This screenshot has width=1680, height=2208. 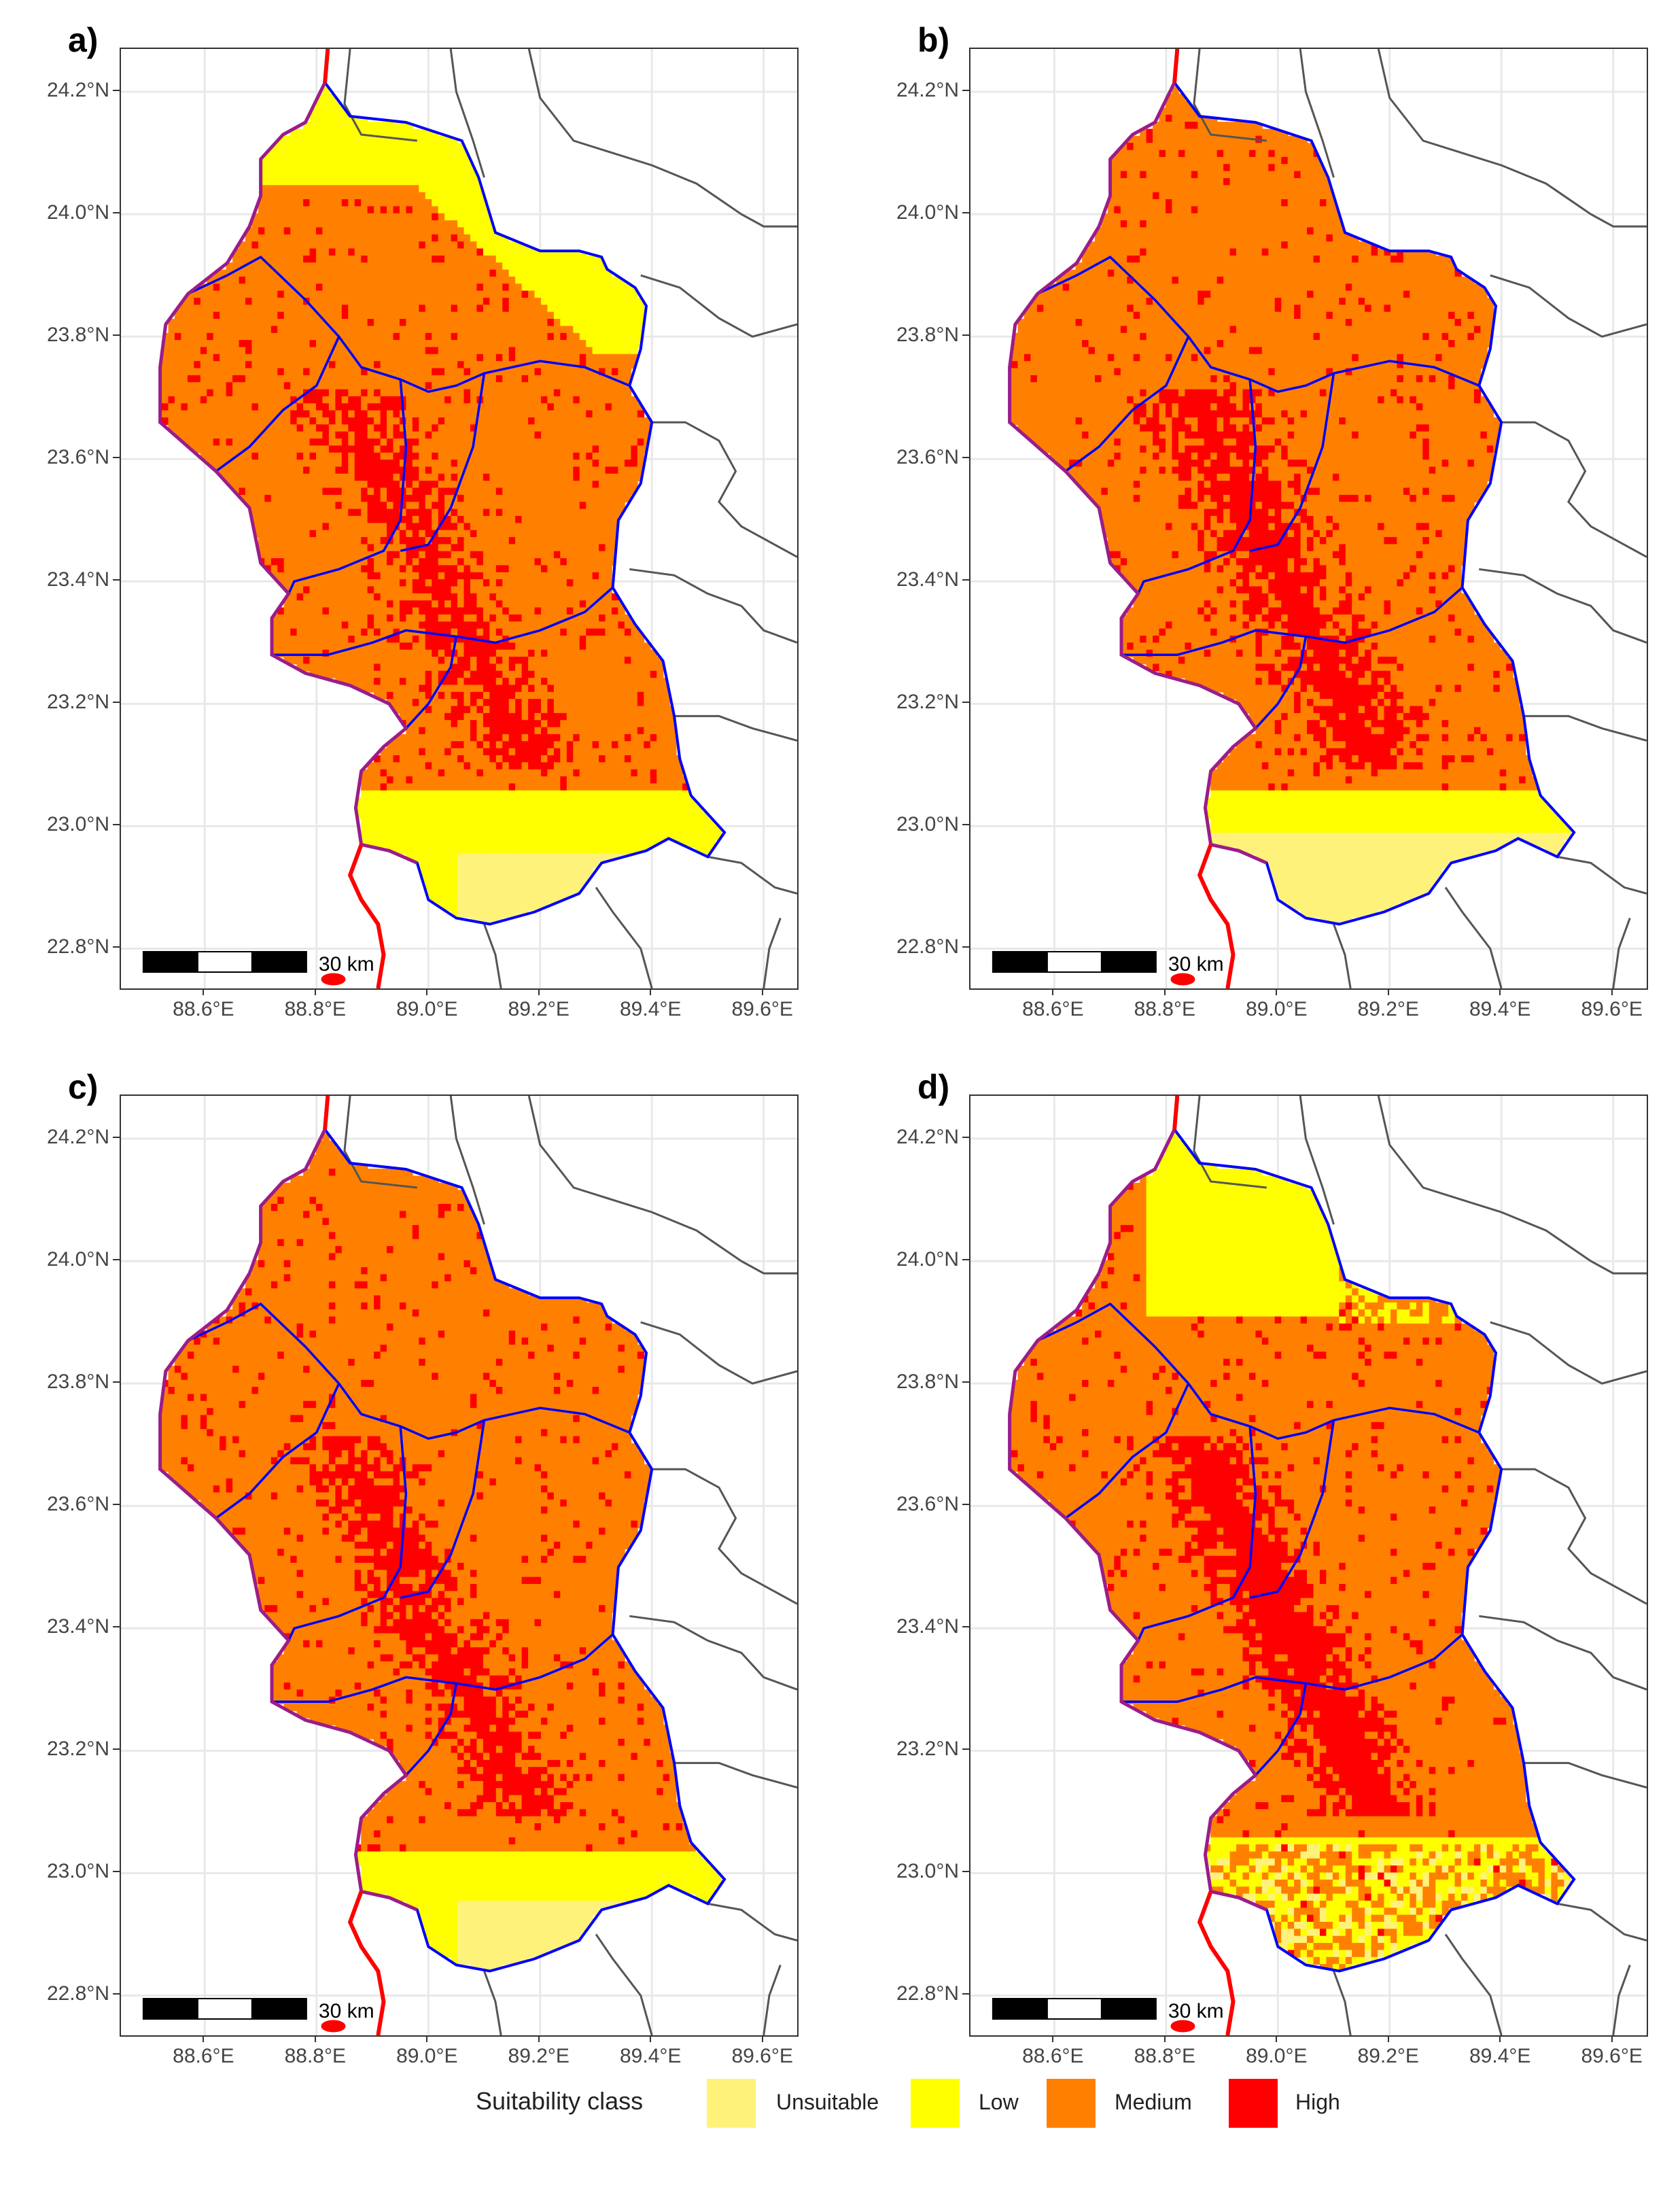 I want to click on lat-tick-label: 23.0°N, so click(x=68, y=824).